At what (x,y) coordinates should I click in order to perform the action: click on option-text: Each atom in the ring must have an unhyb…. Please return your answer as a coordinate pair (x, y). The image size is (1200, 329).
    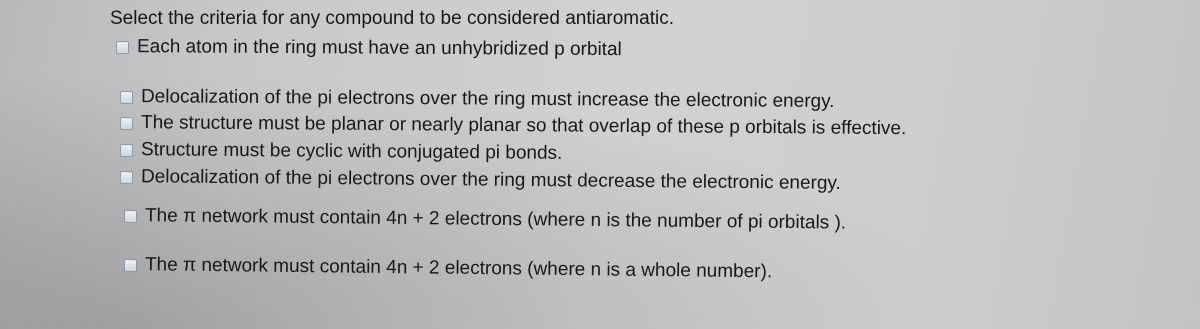
    Looking at the image, I should click on (379, 48).